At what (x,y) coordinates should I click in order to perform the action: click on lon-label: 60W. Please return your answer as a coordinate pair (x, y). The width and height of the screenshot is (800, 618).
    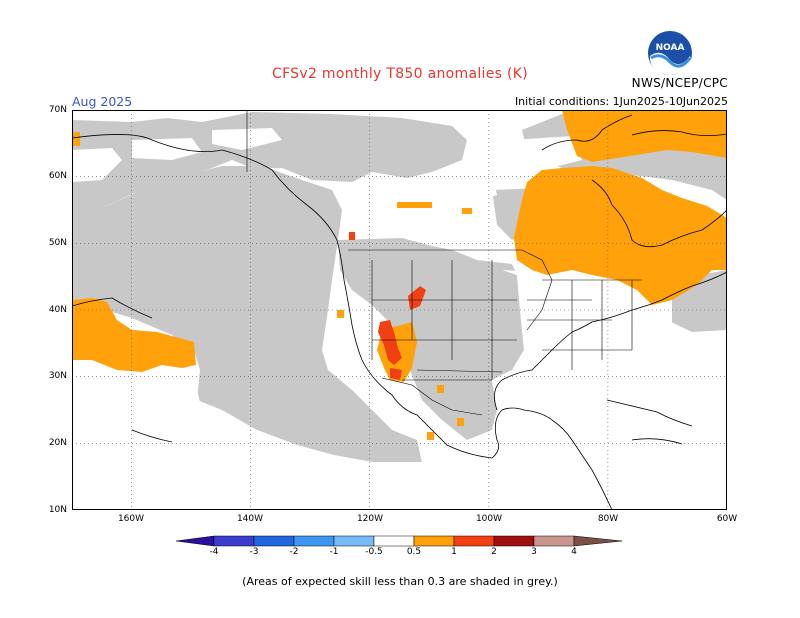
    Looking at the image, I should click on (727, 519).